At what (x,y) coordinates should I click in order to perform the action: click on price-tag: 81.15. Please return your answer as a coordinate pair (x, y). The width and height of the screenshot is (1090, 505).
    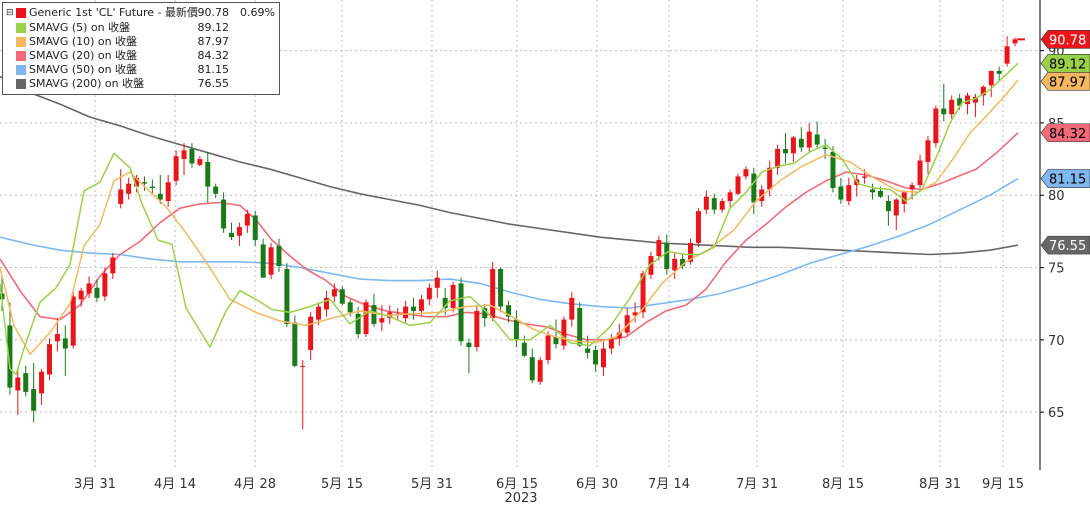
    Looking at the image, I should click on (1065, 178).